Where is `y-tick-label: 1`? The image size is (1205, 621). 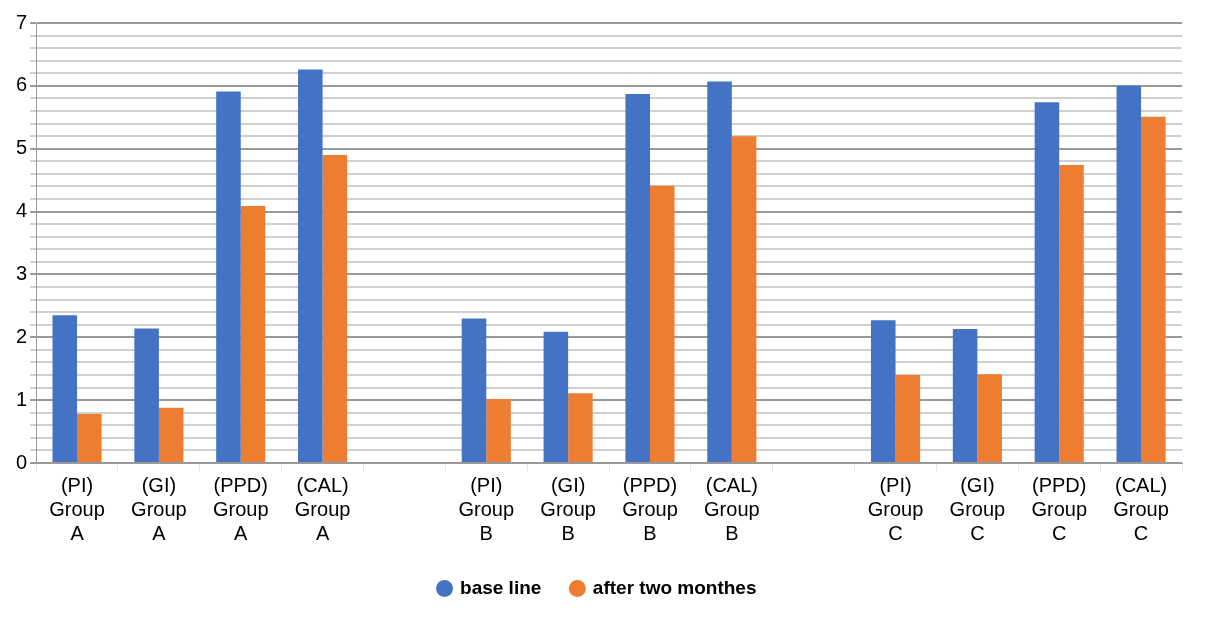 y-tick-label: 1 is located at coordinates (22, 398).